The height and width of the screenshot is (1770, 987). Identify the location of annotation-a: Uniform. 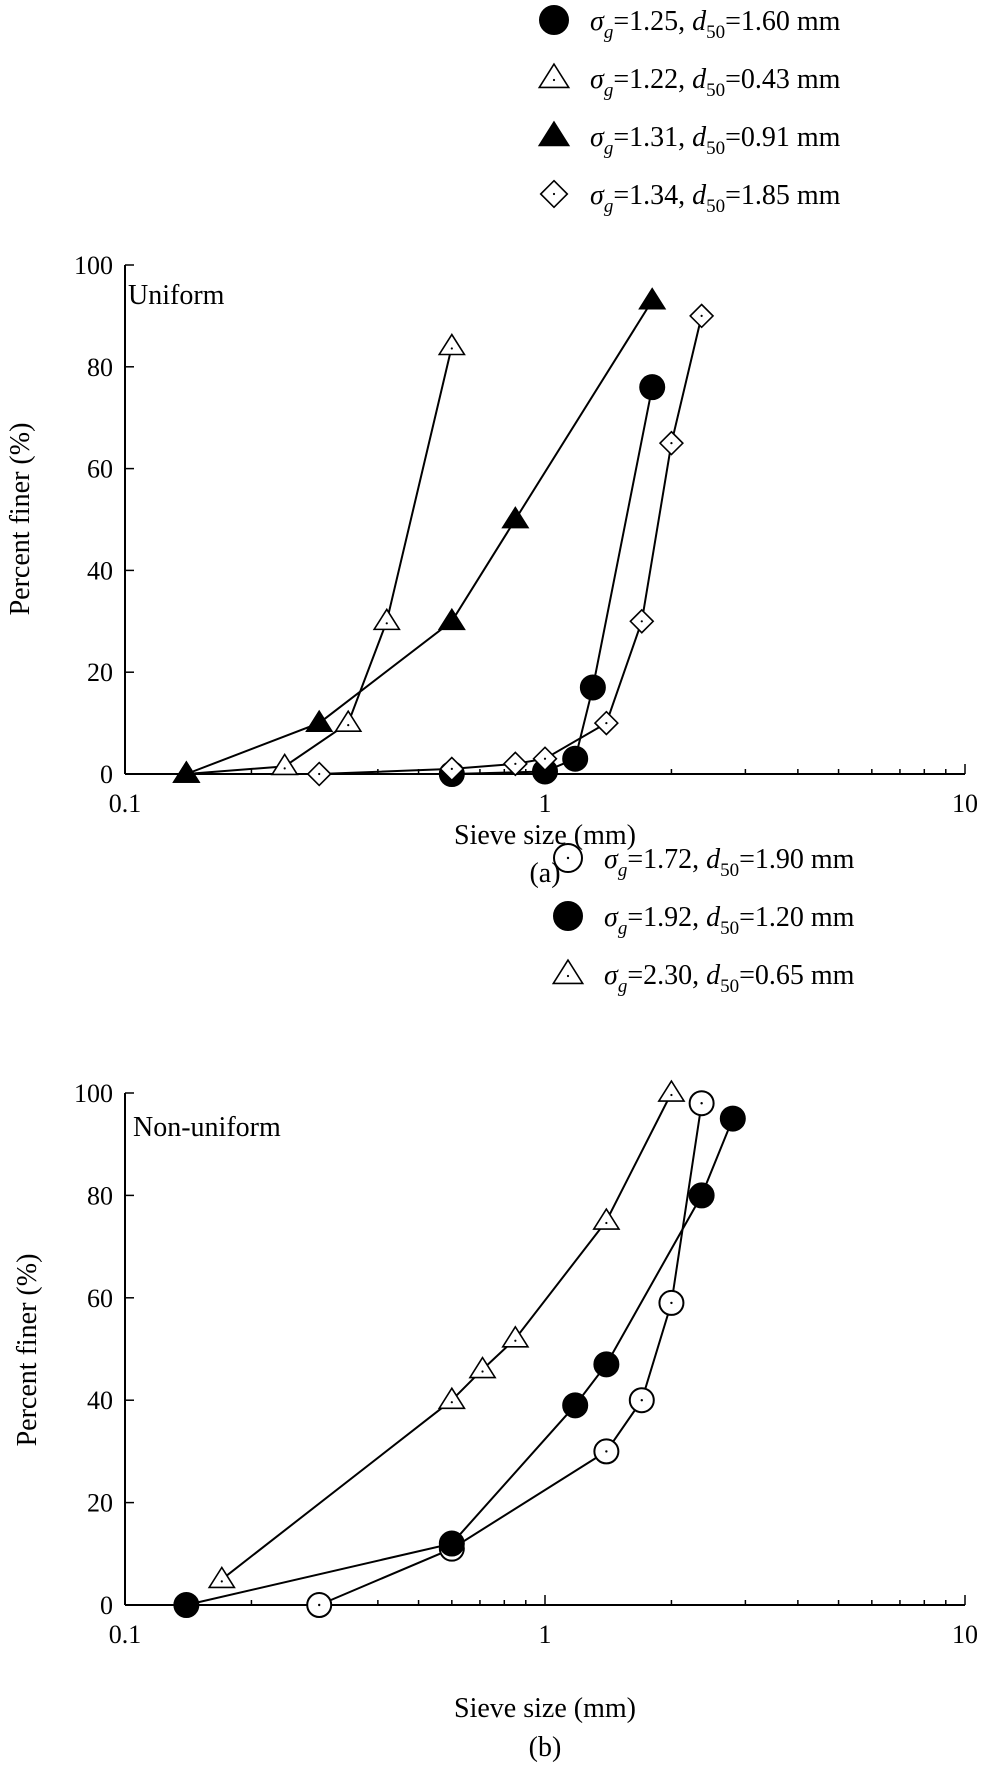
(176, 295).